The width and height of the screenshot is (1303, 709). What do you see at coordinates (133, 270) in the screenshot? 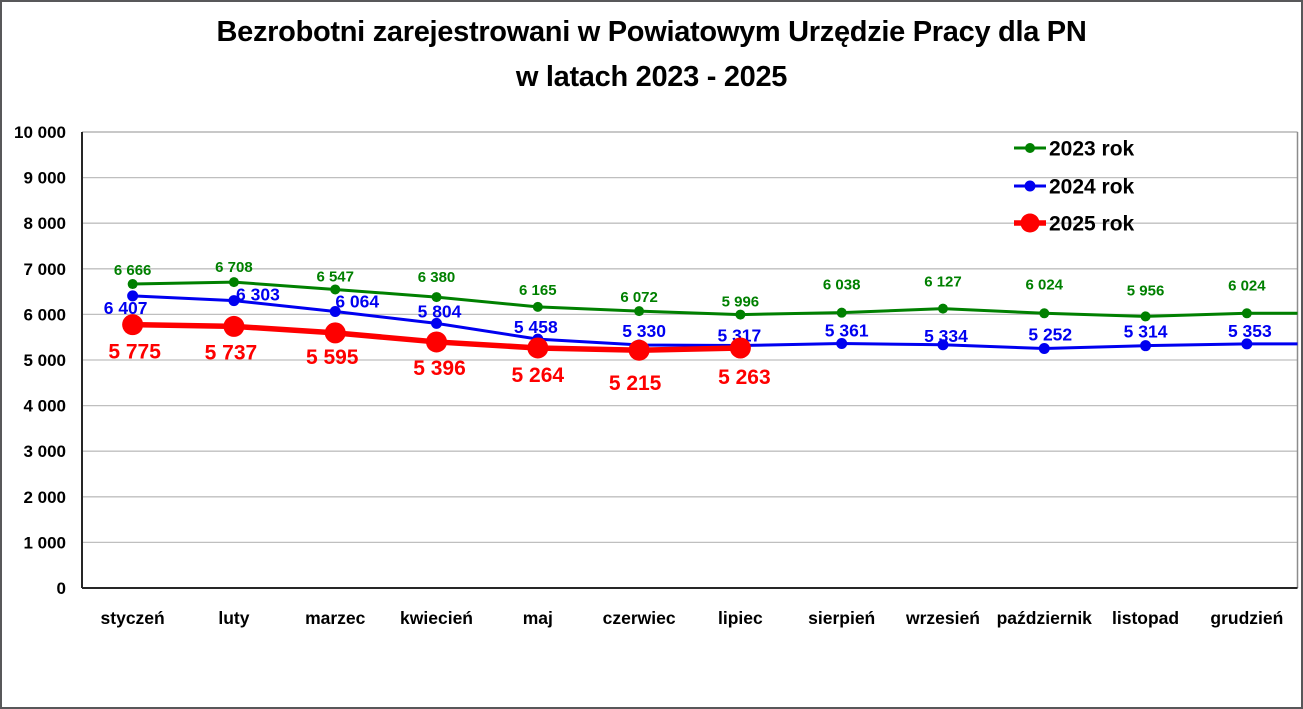
I see `value-label-2023-rok-styczeń: 6 666` at bounding box center [133, 270].